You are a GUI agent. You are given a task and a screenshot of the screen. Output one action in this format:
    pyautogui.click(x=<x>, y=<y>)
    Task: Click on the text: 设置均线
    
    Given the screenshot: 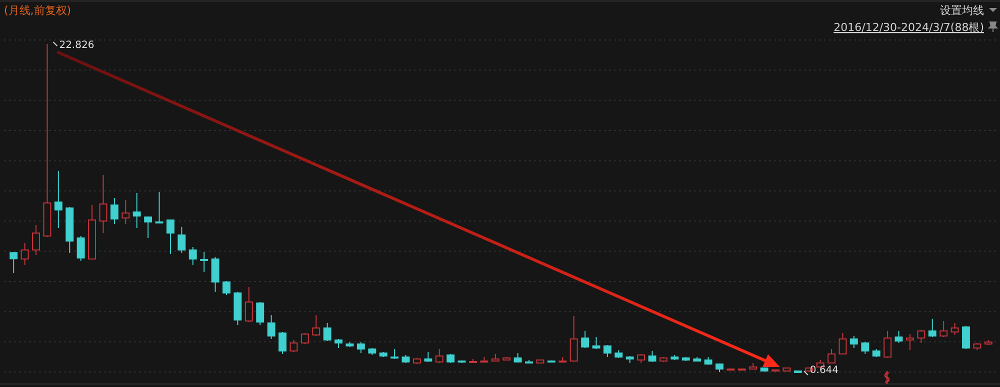 What is the action you would take?
    pyautogui.click(x=962, y=10)
    